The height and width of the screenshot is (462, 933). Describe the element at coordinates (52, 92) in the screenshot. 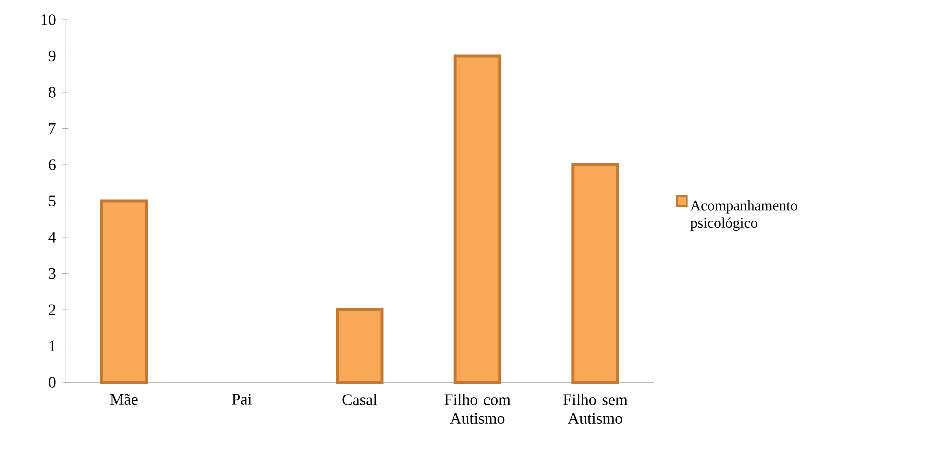

I see `y-tick-label: 8` at that location.